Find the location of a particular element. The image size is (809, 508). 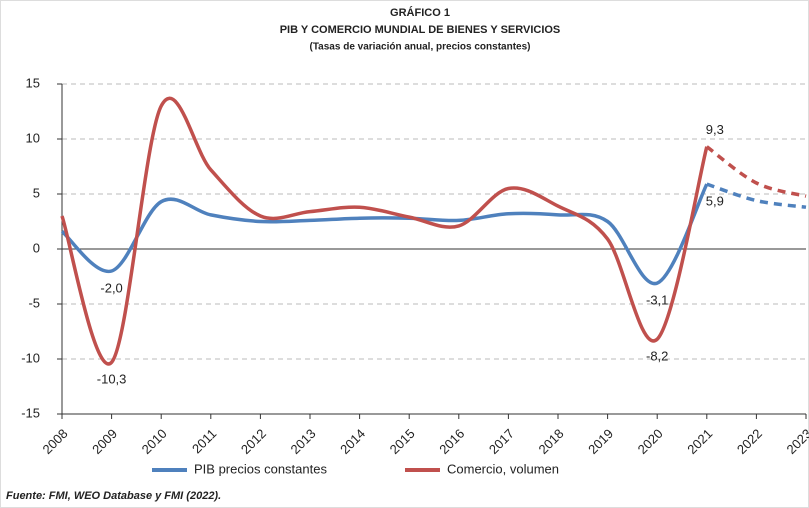

x-tick-label: 2014 is located at coordinates (352, 441).